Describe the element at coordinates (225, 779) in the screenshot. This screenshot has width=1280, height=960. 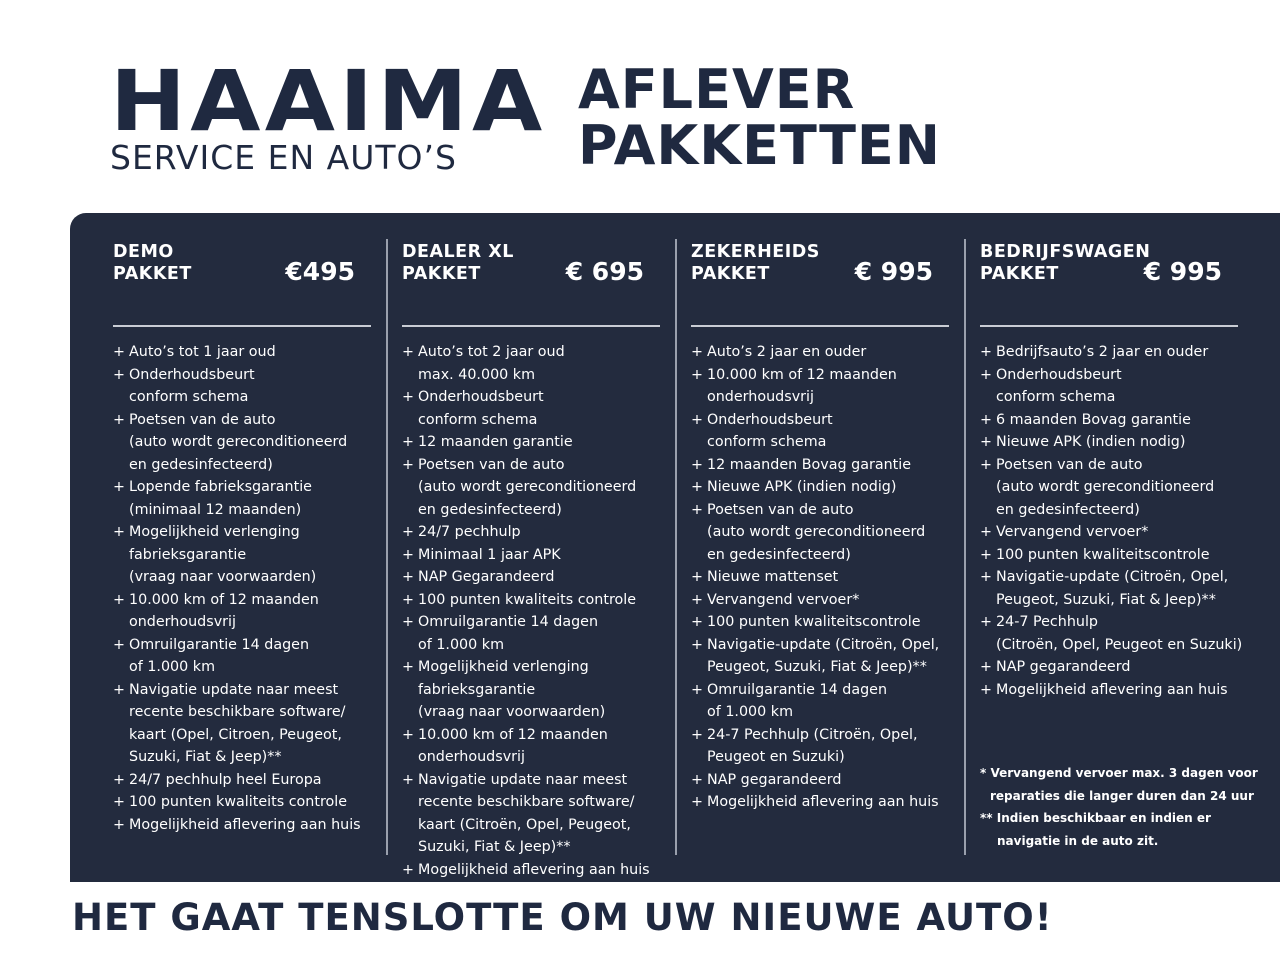
I see `feature-text: 24/7 pechhulp heel Europa` at that location.